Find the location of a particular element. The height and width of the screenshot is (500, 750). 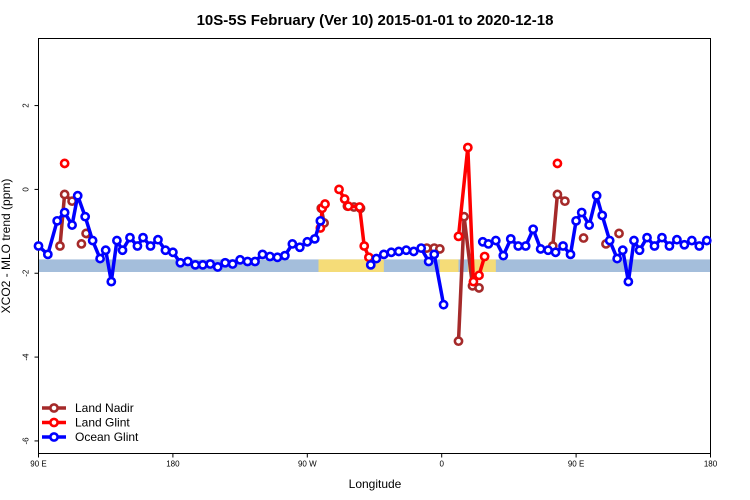

x-tick-label-4: 90 E is located at coordinates (576, 464).